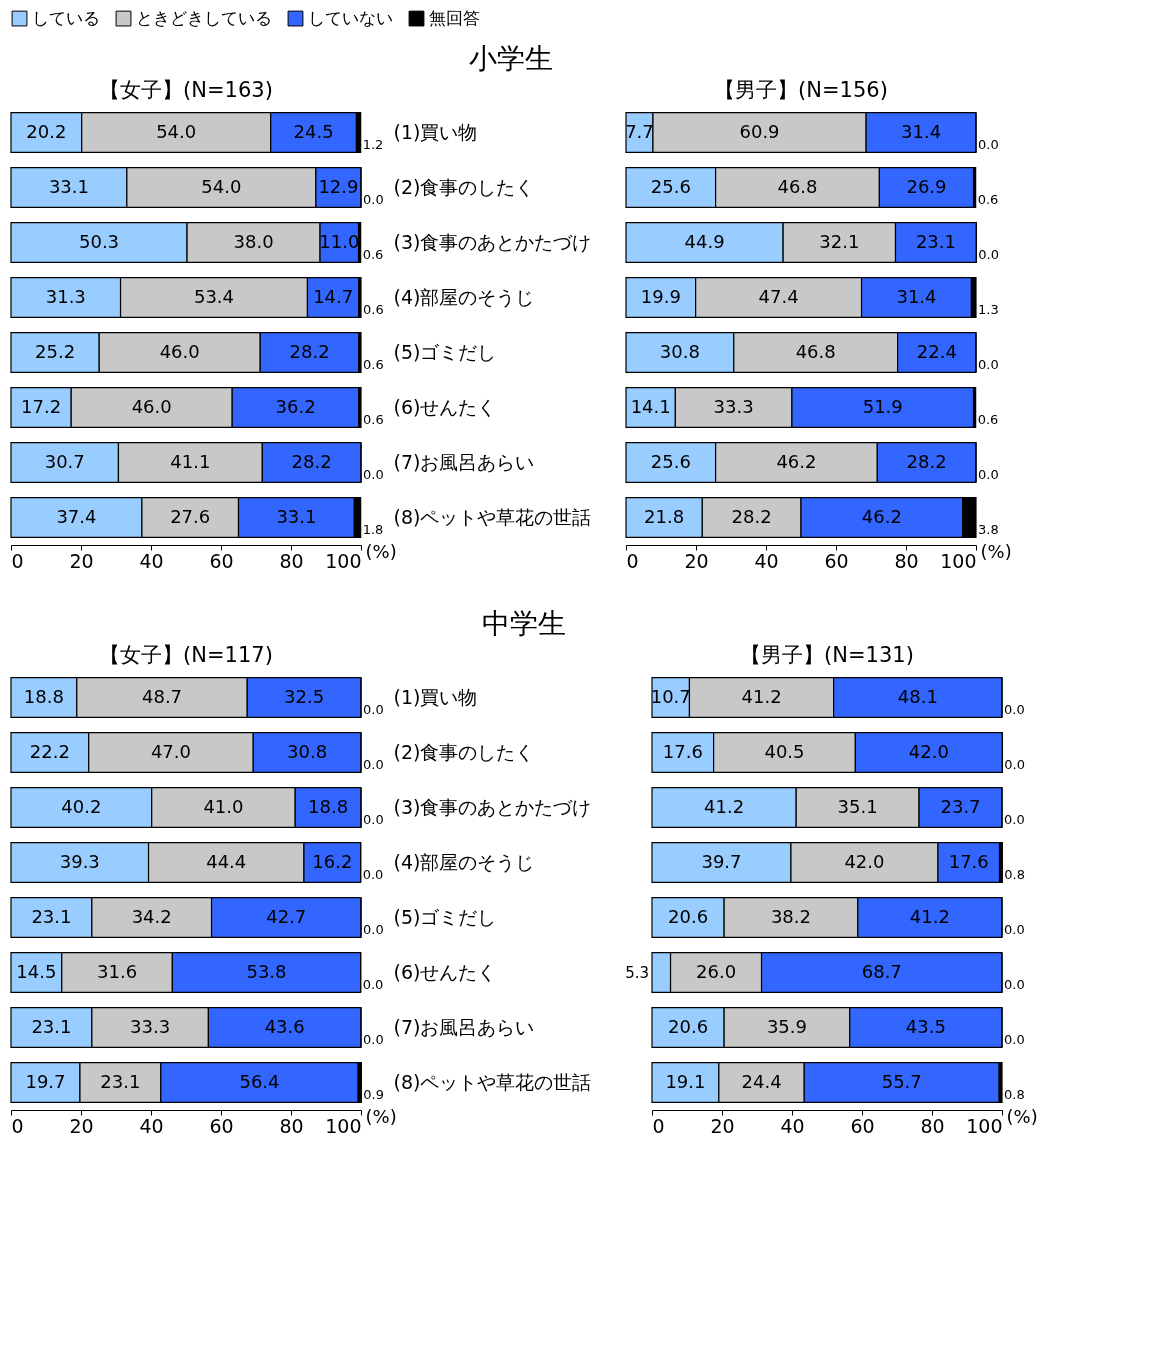 The height and width of the screenshot is (1360, 1176). Describe the element at coordinates (36, 971) in the screenshot. I see `data-label: 14.5` at that location.